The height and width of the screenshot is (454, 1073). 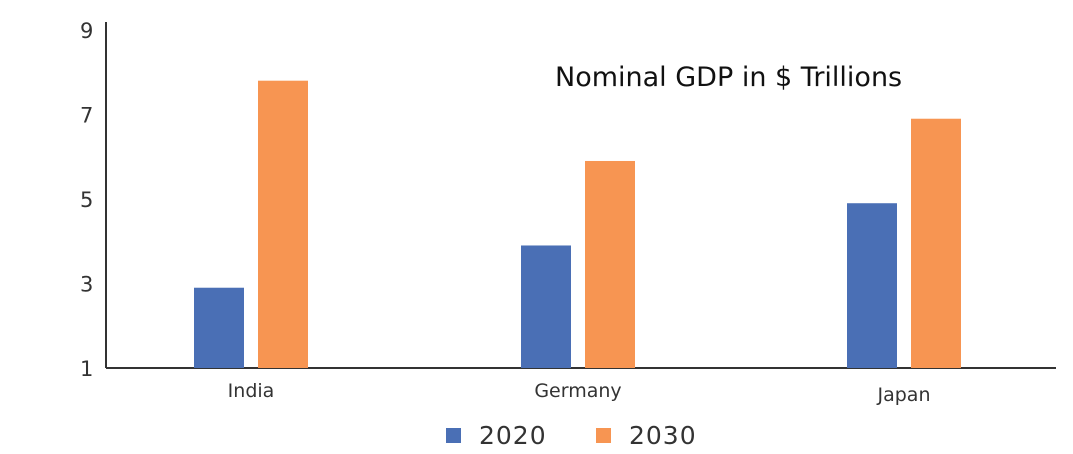 I want to click on x-category-label: Japan, so click(x=904, y=395).